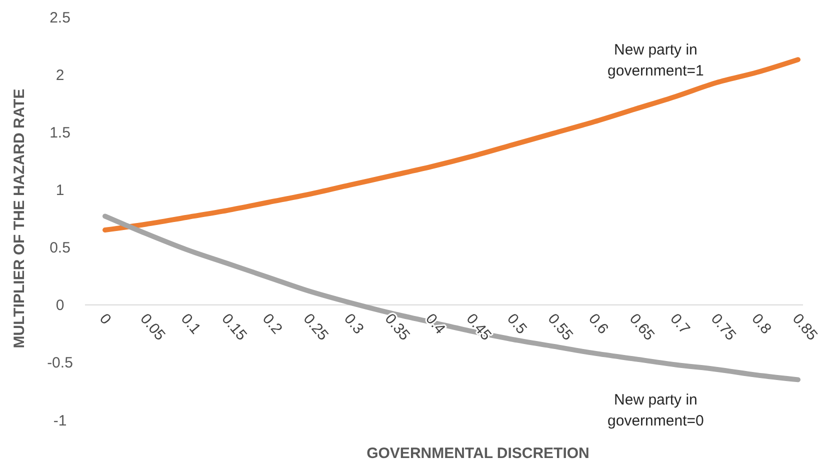 Image resolution: width=831 pixels, height=462 pixels. I want to click on y-tick-label: 2.5, so click(60, 17).